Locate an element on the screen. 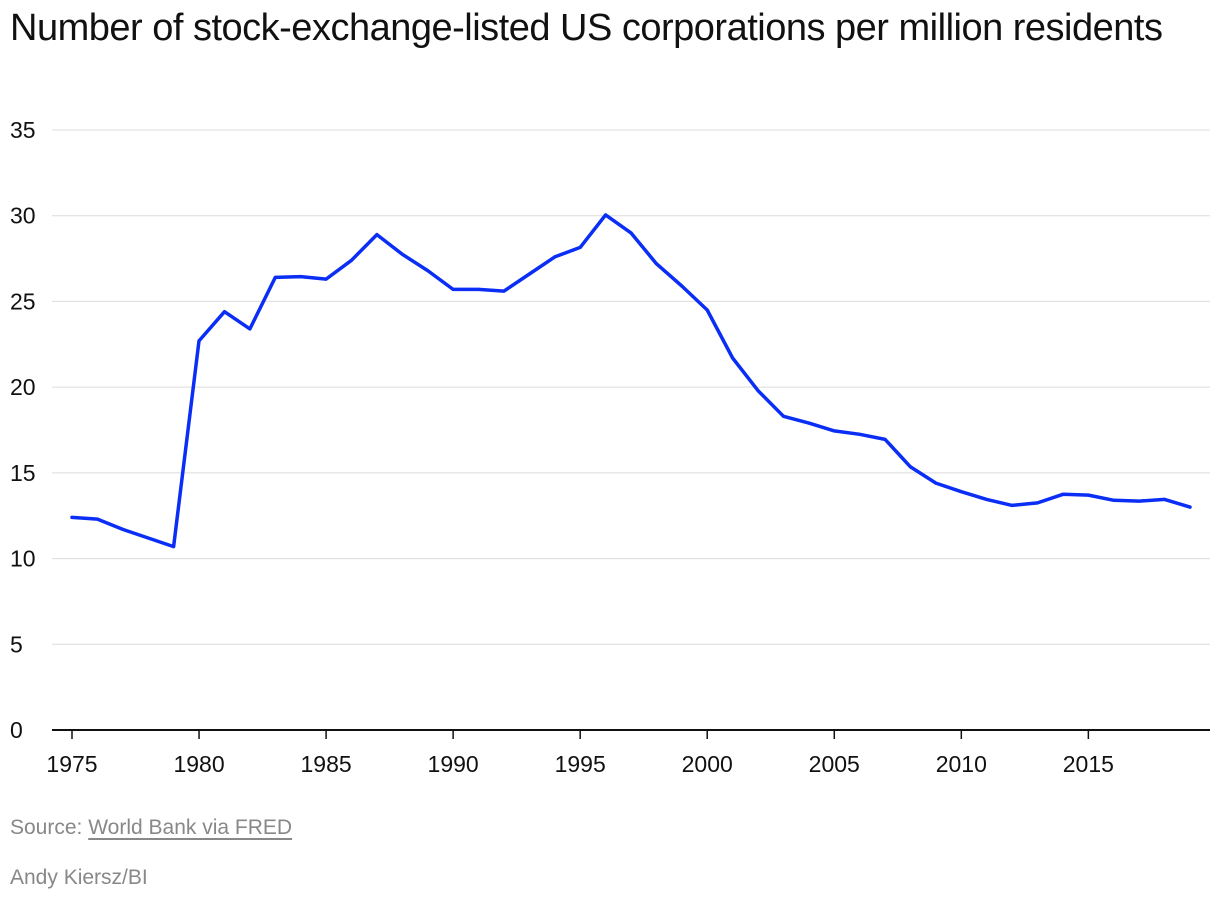 The width and height of the screenshot is (1220, 904). data-point-2001 is located at coordinates (733, 358).